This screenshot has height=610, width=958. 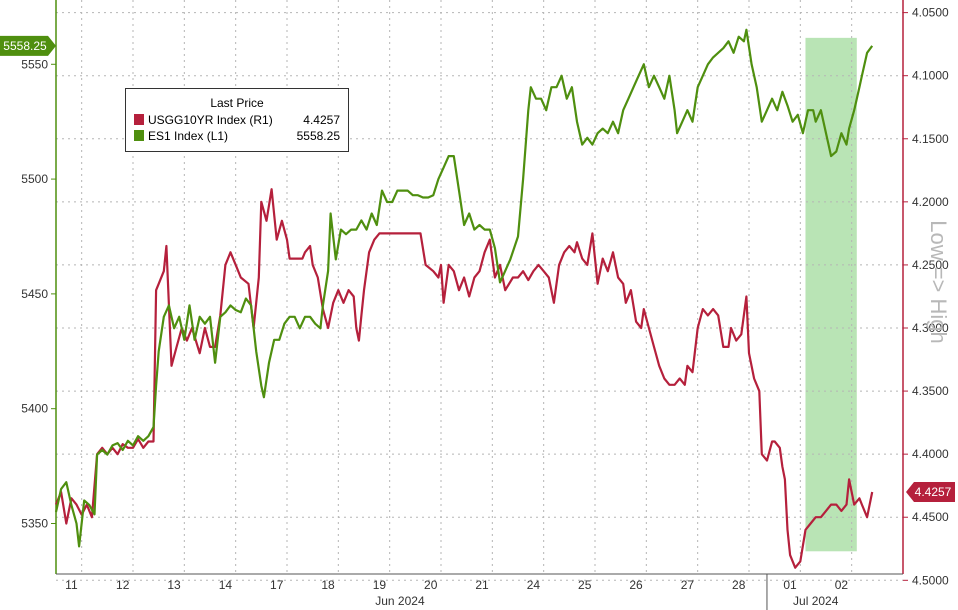 What do you see at coordinates (139, 119) in the screenshot?
I see `legend-swatch-us10y` at bounding box center [139, 119].